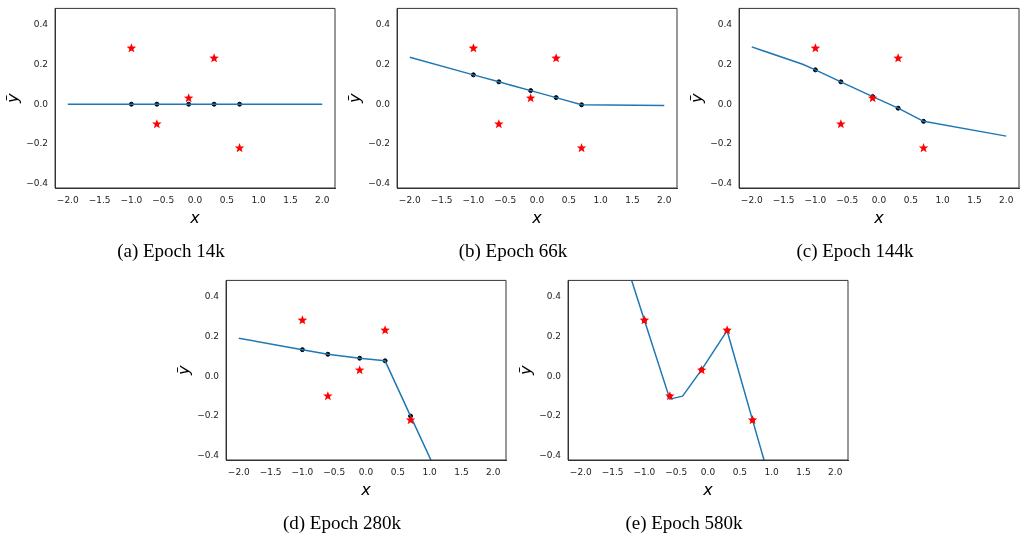  What do you see at coordinates (513, 251) in the screenshot?
I see `text: (b) Epoch 66k` at bounding box center [513, 251].